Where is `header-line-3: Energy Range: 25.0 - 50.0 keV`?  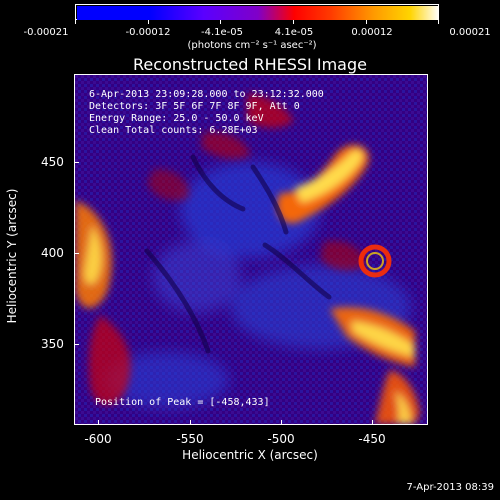 header-line-3: Energy Range: 25.0 - 50.0 keV is located at coordinates (176, 118).